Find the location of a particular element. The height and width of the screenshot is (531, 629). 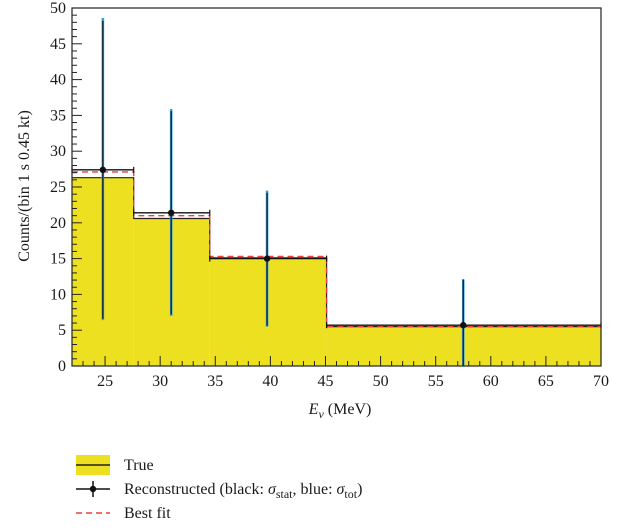

legend-reco-marker is located at coordinates (93, 489).